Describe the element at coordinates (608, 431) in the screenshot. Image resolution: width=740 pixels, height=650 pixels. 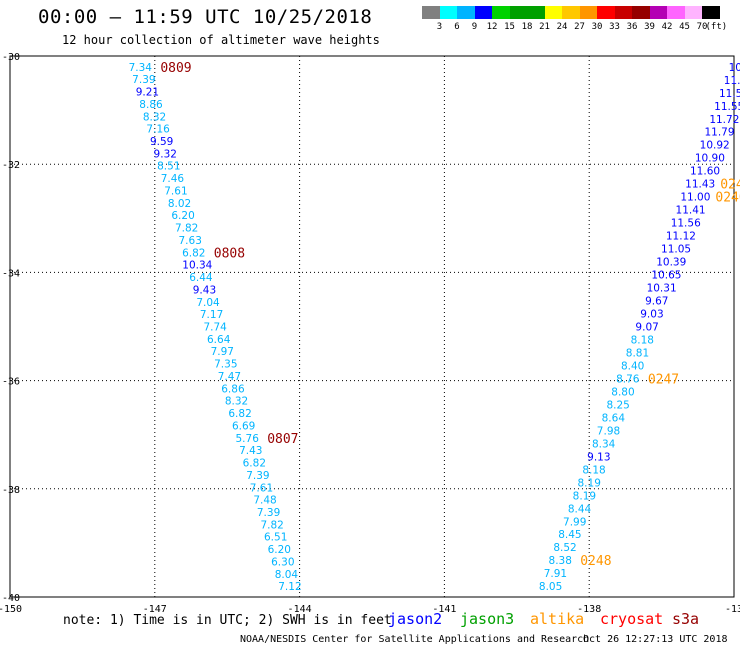
I see `wave-height-value: 7.98` at that location.